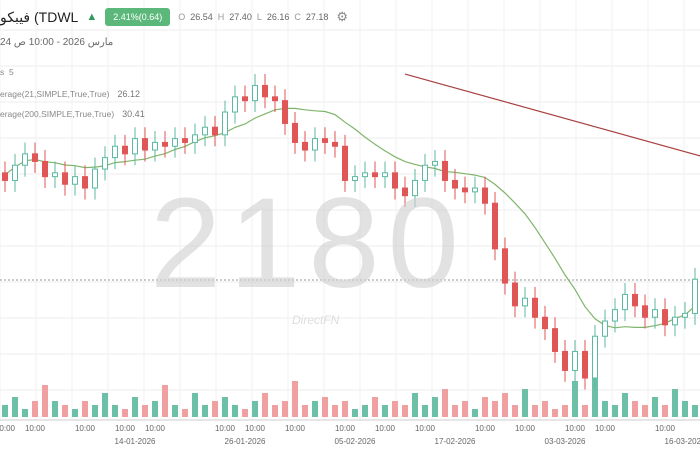 The image size is (700, 450). I want to click on ma200-value: 30.41, so click(133, 114).